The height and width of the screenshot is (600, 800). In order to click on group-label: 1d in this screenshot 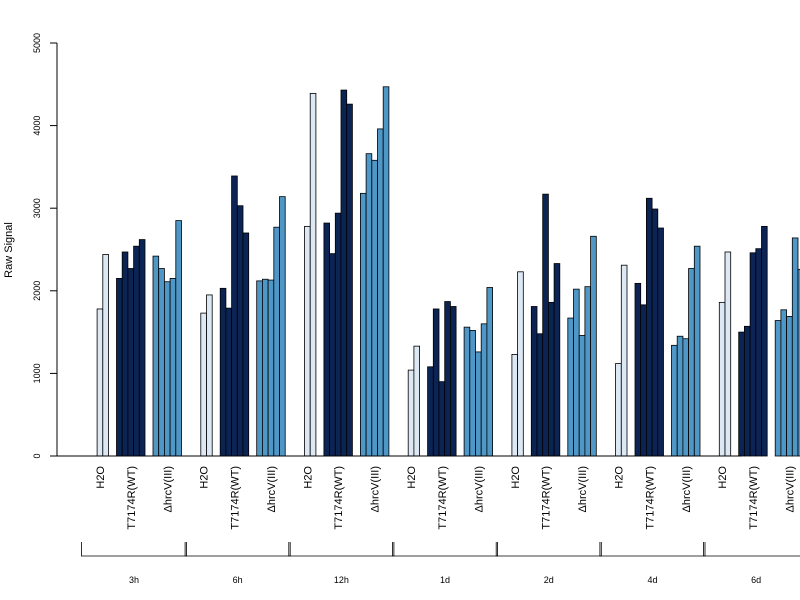, I will do `click(445, 580)`.